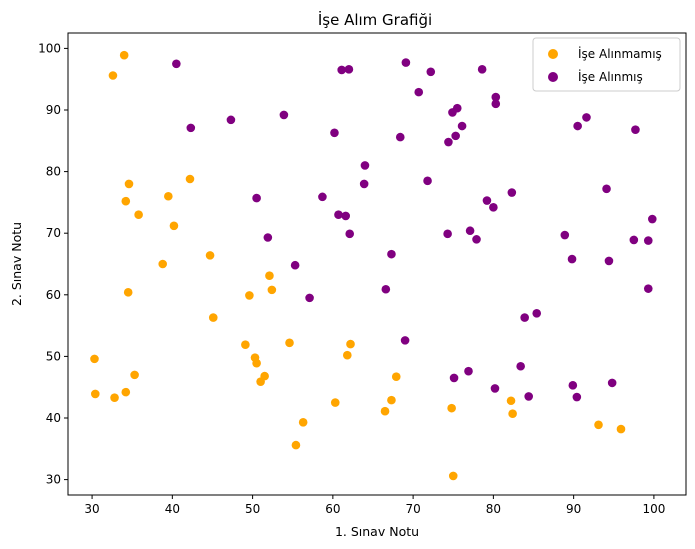  What do you see at coordinates (53, 418) in the screenshot?
I see `y-tick-label: 40` at bounding box center [53, 418].